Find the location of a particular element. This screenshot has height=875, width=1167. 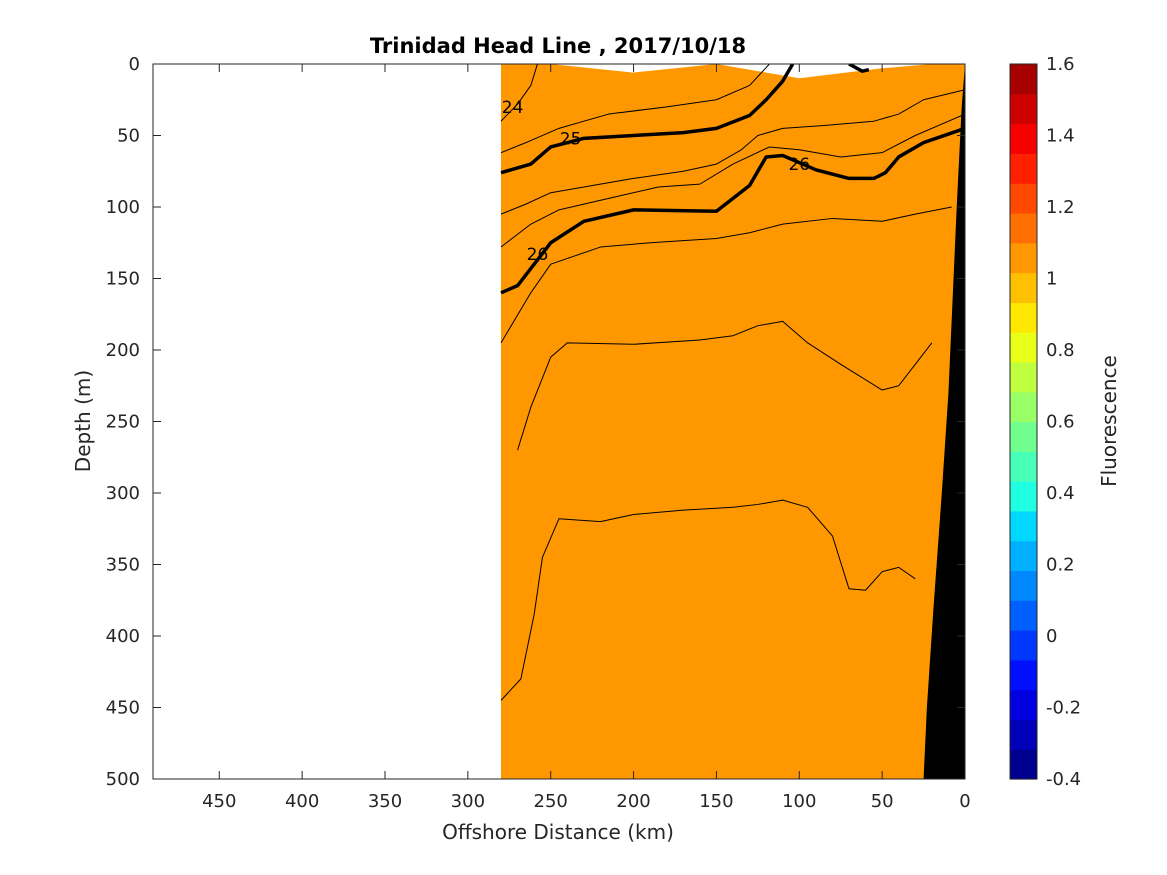

y-tick-label: 200 is located at coordinates (123, 350).